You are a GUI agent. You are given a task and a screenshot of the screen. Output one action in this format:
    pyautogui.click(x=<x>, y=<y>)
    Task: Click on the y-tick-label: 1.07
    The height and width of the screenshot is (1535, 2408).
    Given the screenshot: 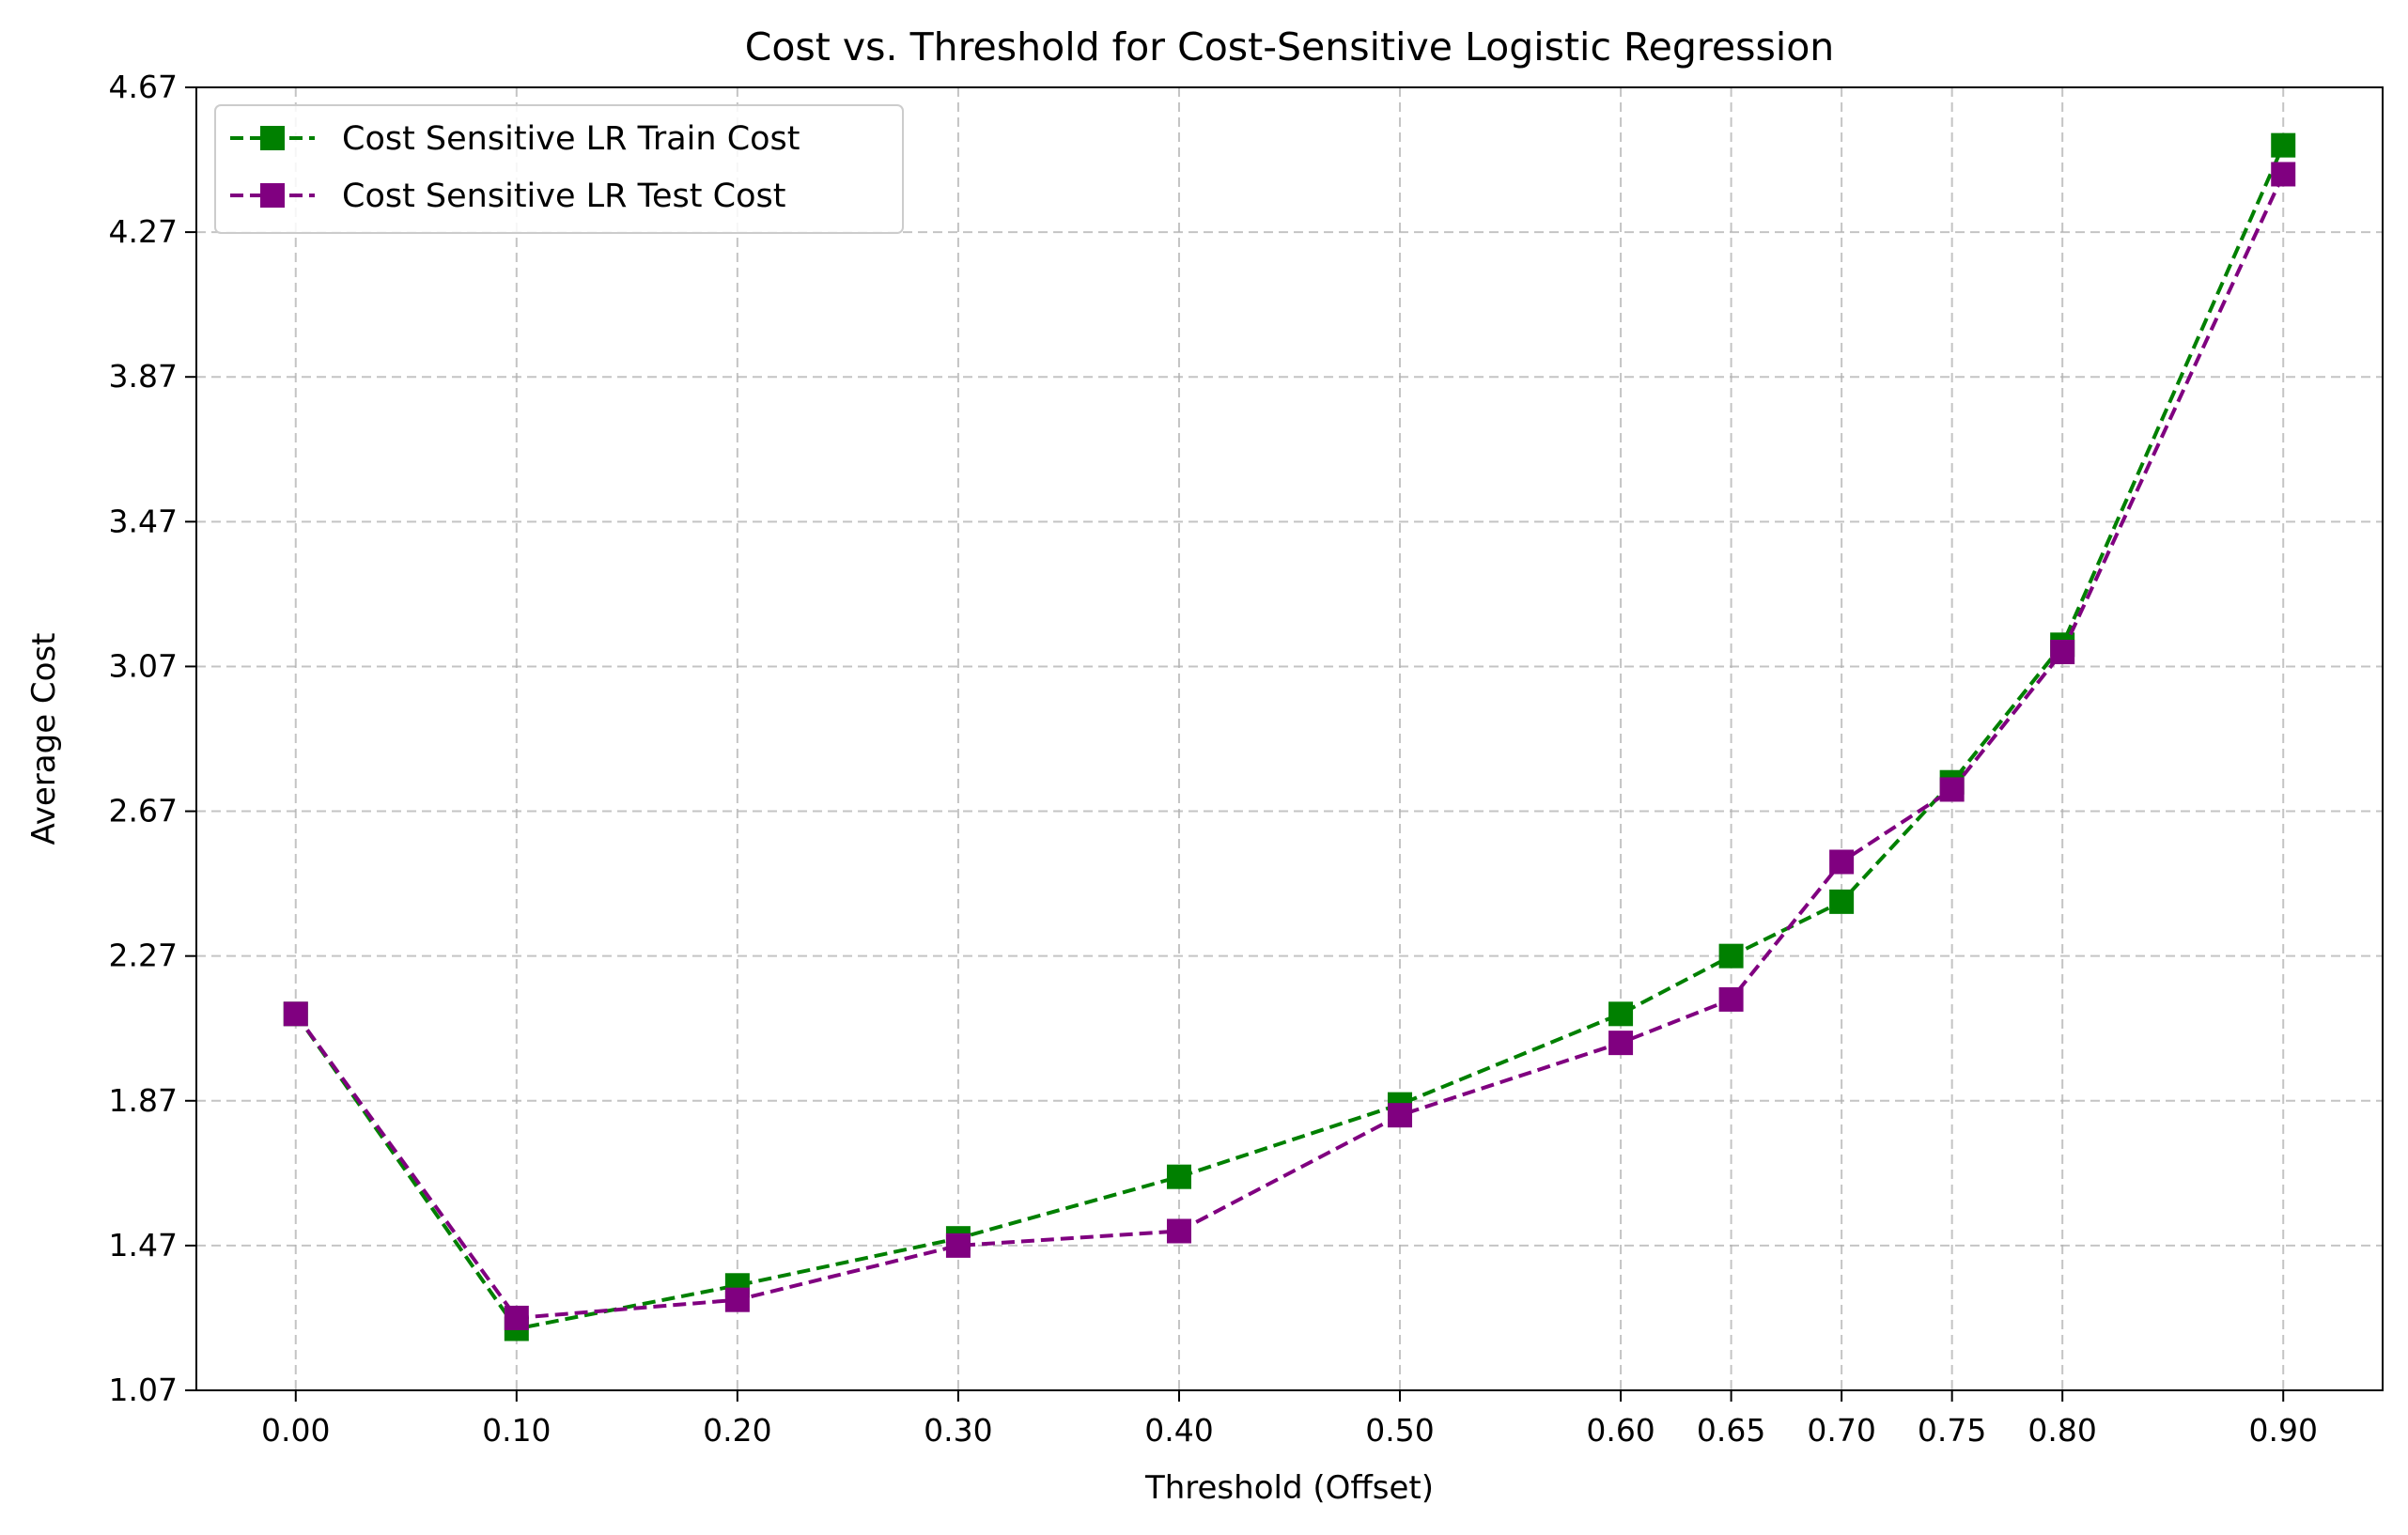 What is the action you would take?
    pyautogui.click(x=143, y=1390)
    